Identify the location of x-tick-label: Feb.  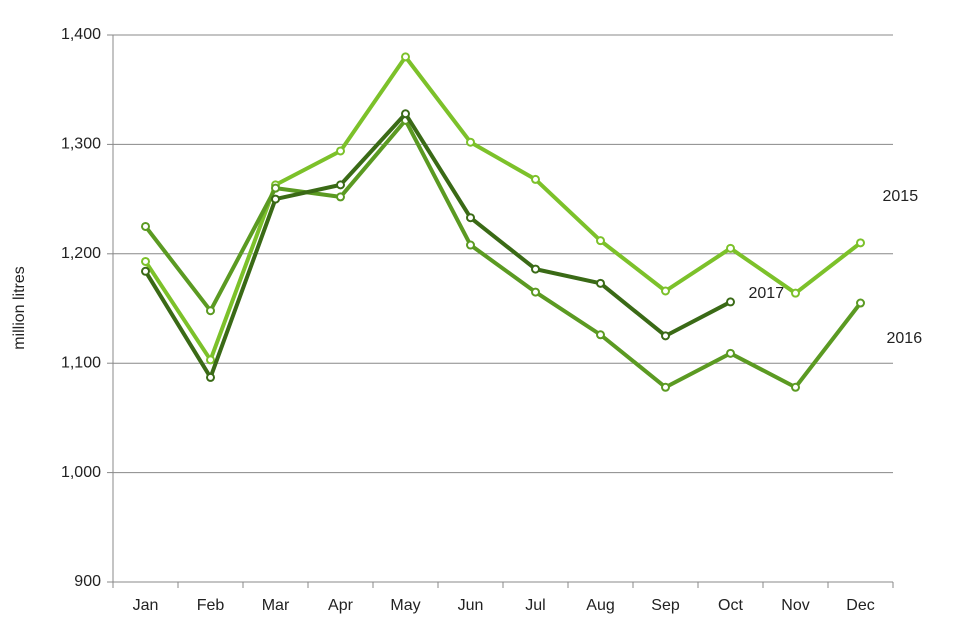
(211, 605).